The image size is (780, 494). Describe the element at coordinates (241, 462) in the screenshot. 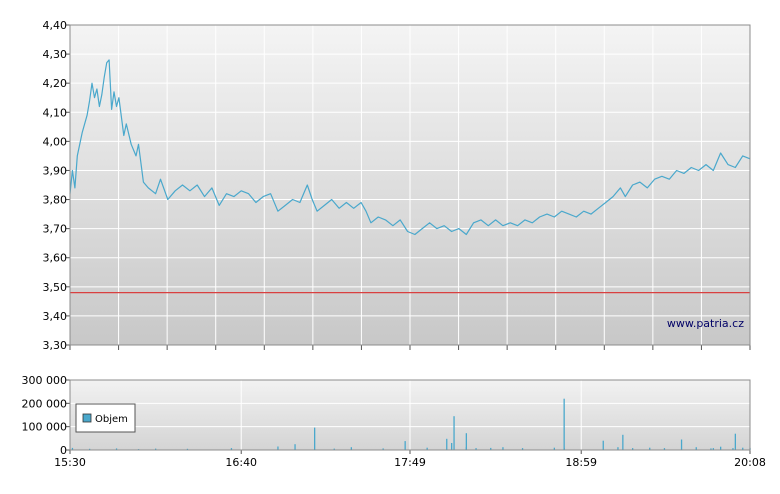

I see `volume-x-tick-label: 16:40` at that location.